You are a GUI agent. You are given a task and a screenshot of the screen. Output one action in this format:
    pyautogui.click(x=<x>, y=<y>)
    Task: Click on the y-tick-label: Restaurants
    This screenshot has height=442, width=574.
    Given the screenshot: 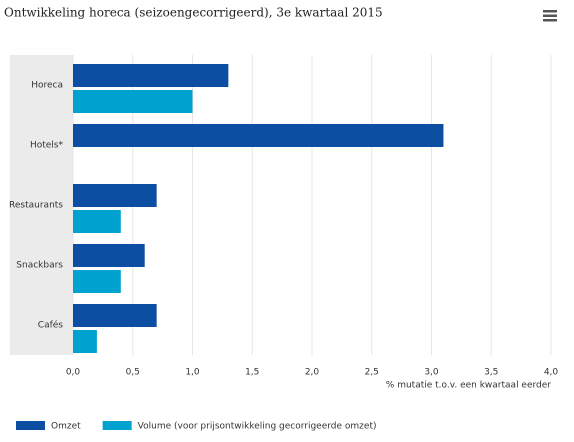 What is the action you would take?
    pyautogui.click(x=36, y=206)
    